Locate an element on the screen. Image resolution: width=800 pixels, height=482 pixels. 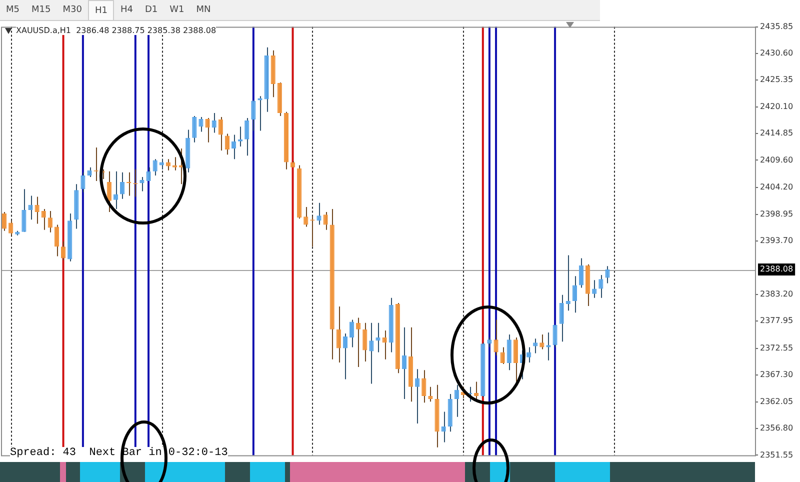
y-tick-label: 2398.95 is located at coordinates (777, 213).